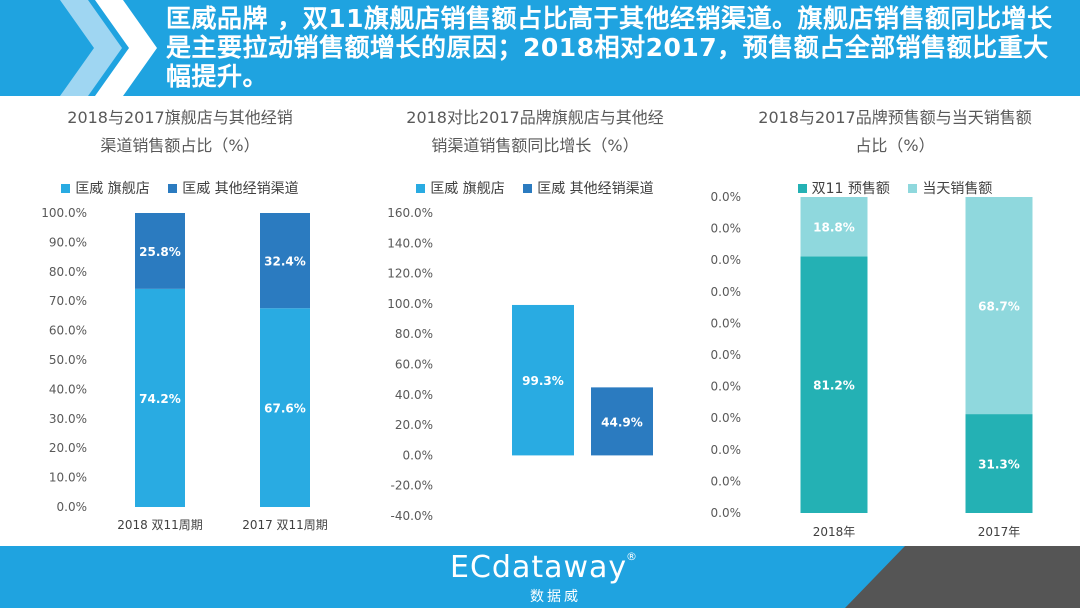  I want to click on data-label: 31.3%, so click(999, 465).